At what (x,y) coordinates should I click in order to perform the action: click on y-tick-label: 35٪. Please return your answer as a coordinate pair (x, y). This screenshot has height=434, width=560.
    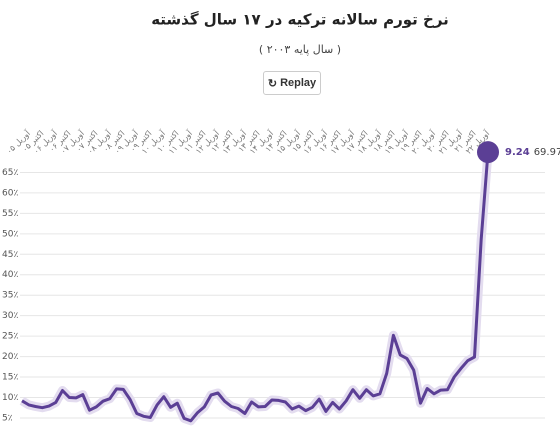
    Looking at the image, I should click on (10, 296).